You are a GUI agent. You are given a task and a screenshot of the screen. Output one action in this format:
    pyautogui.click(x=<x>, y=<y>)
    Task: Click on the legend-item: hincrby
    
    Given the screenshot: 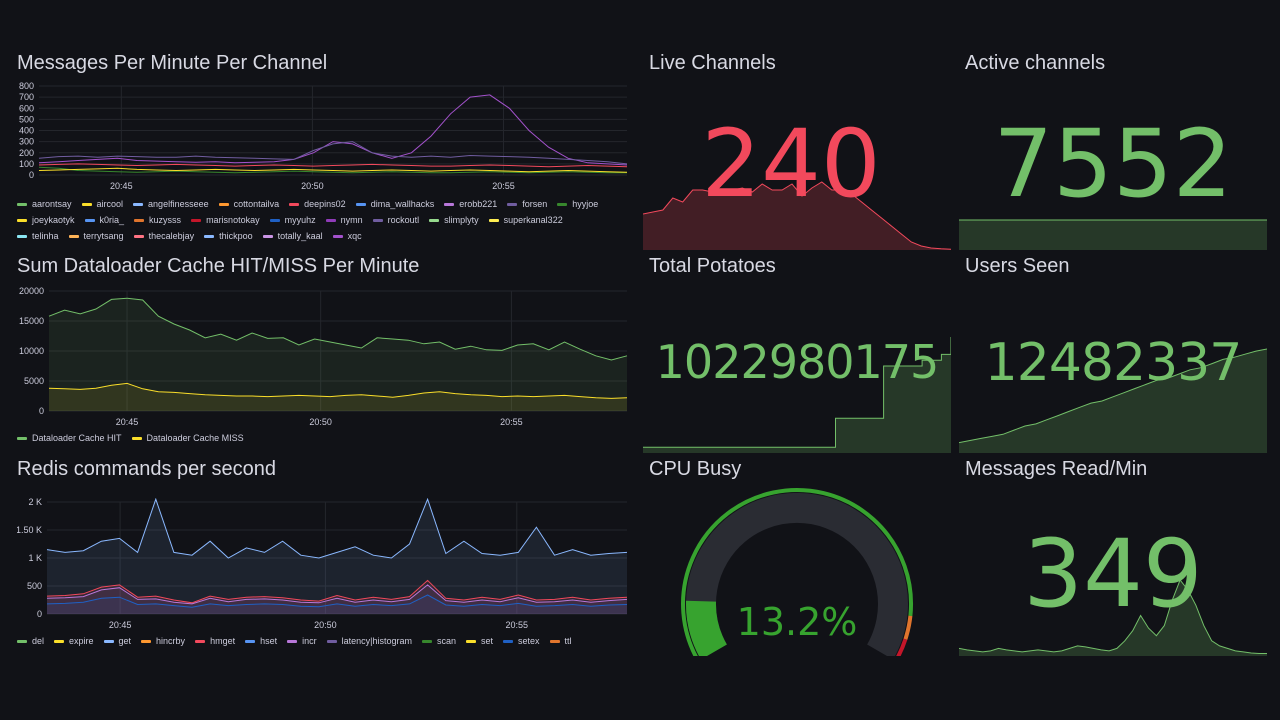 What is the action you would take?
    pyautogui.click(x=163, y=641)
    